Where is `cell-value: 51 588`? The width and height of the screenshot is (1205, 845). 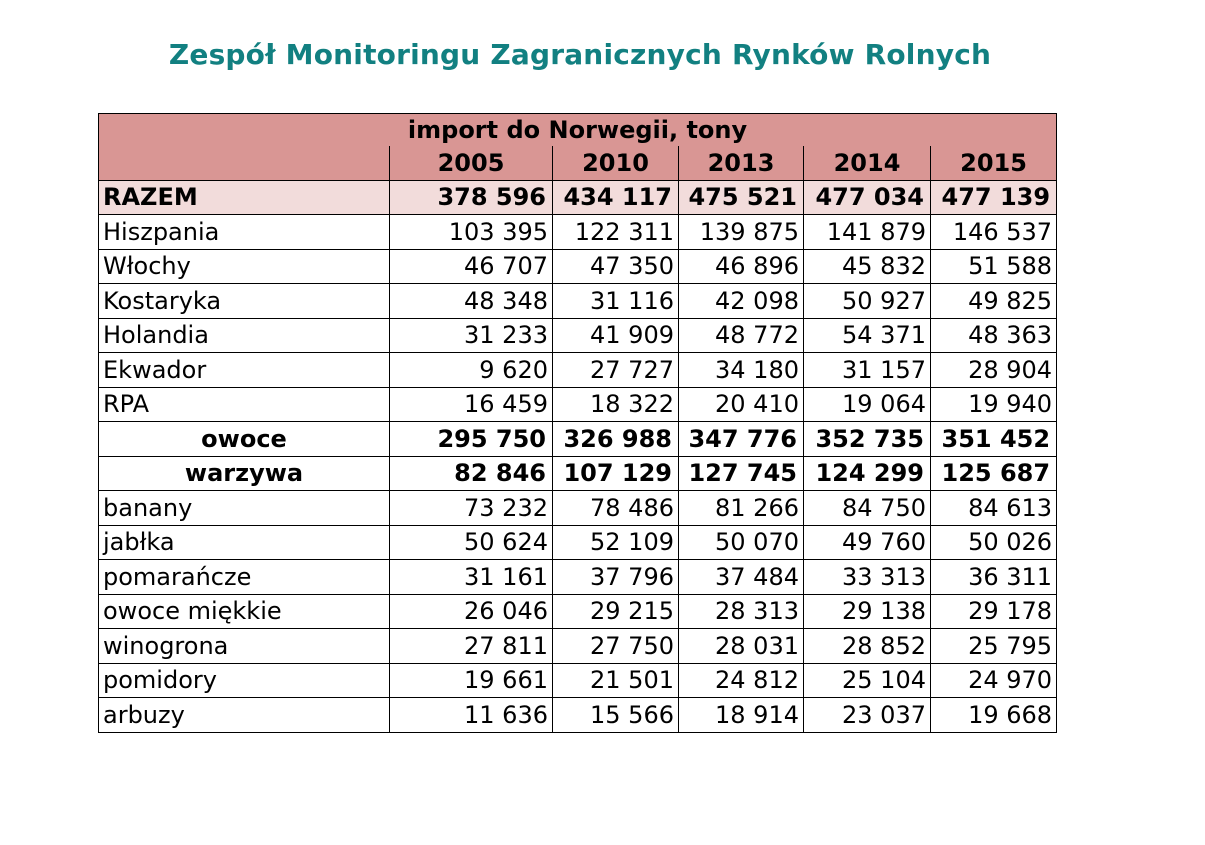
cell-value: 51 588 is located at coordinates (993, 266).